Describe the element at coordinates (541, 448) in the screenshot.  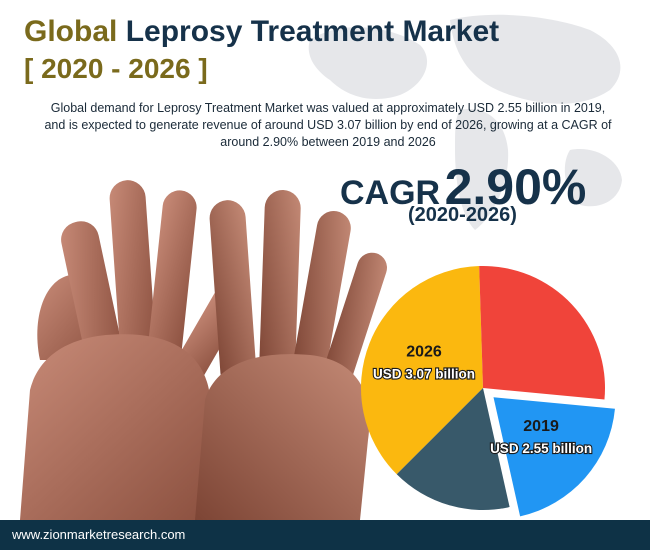
I see `pie-slice-value-label: USD 2.55 billion` at that location.